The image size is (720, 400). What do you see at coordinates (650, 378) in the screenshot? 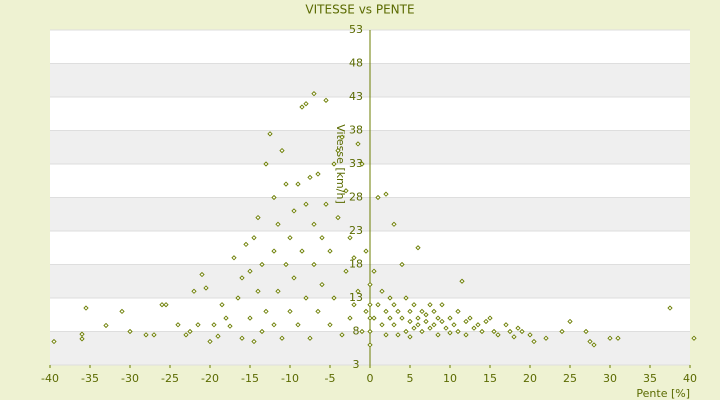
I see `x-tick-label: 35` at bounding box center [650, 378].